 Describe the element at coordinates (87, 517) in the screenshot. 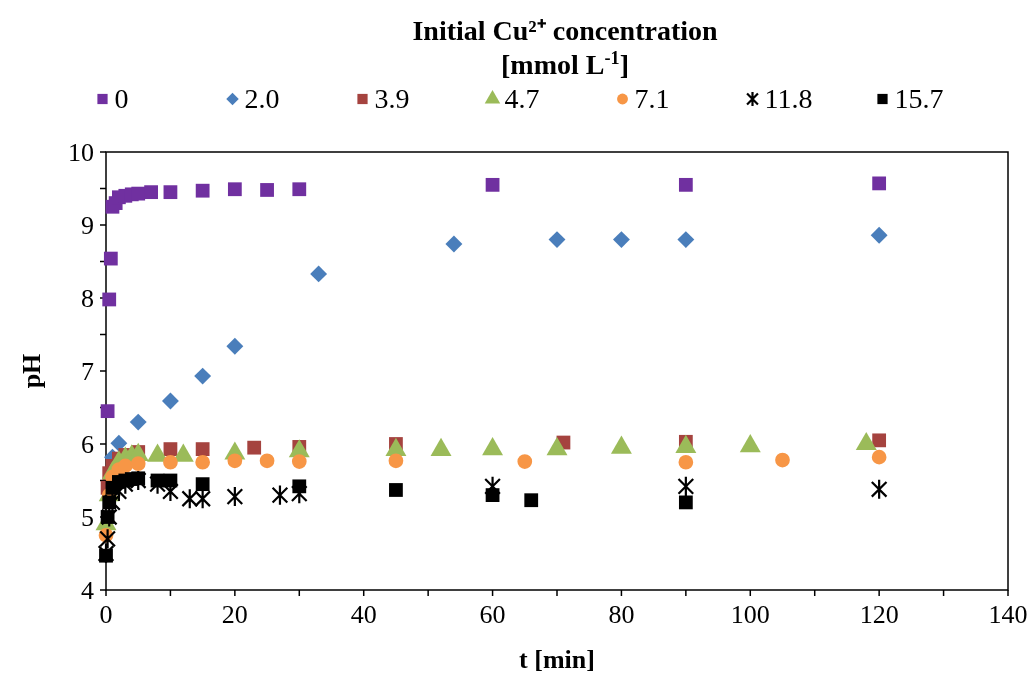

I see `y-tick-label: 5` at that location.